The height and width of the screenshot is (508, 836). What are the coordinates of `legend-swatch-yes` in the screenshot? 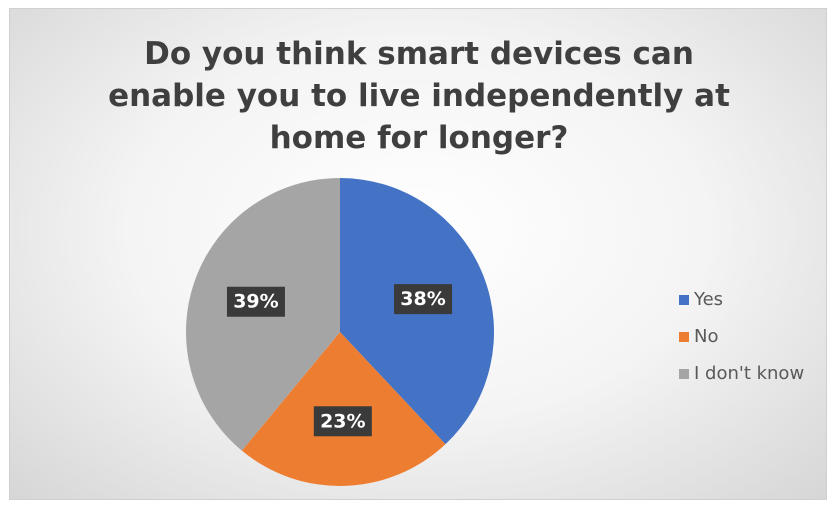 It's located at (684, 299).